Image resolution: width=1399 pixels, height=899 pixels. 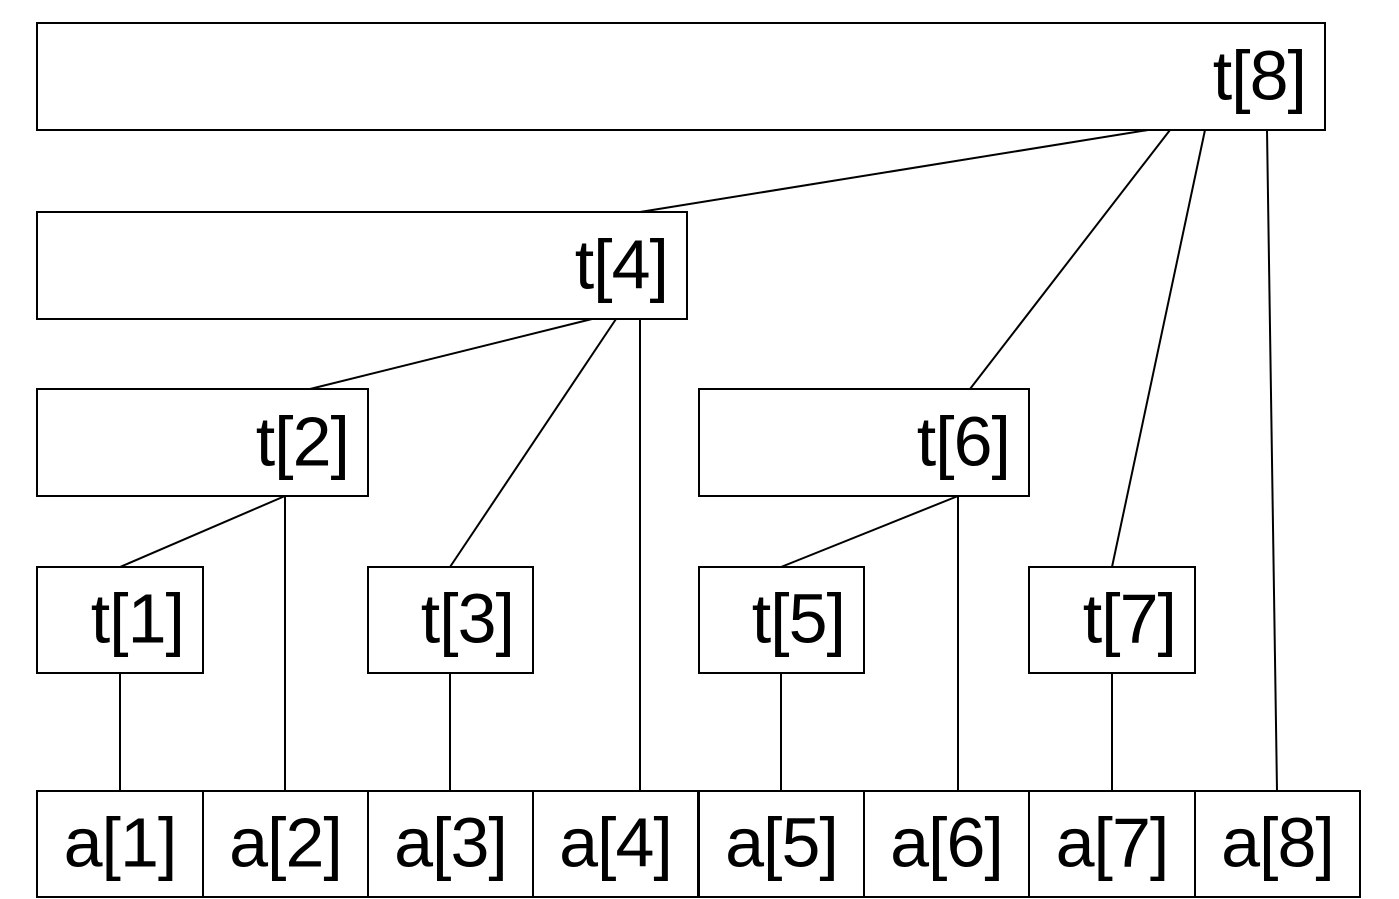 I want to click on array-cell-5: a[5], so click(x=781, y=844).